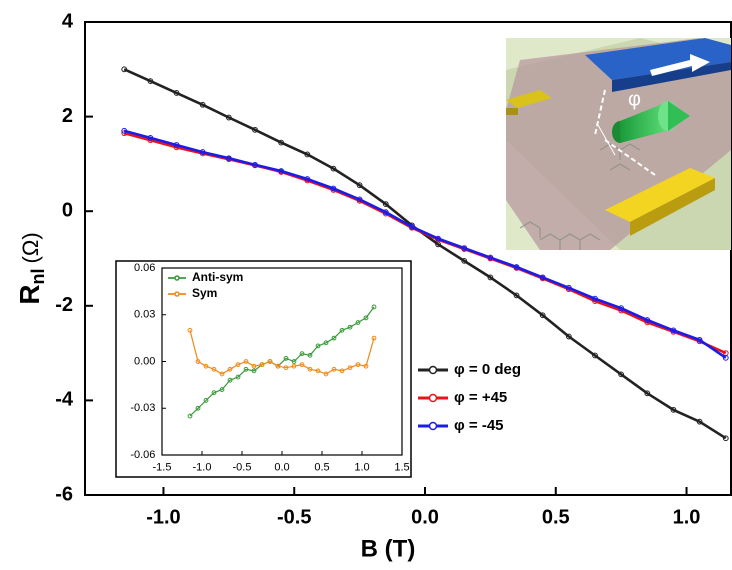 Image resolution: width=732 pixels, height=570 pixels. Describe the element at coordinates (67, 210) in the screenshot. I see `y-tick-label: 0` at that location.